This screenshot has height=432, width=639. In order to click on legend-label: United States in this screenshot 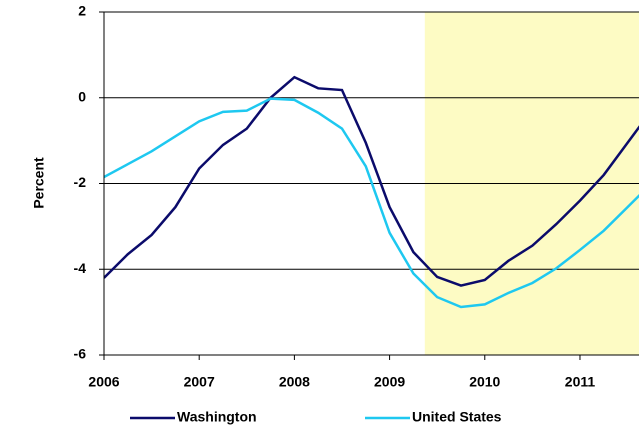, I will do `click(457, 417)`.